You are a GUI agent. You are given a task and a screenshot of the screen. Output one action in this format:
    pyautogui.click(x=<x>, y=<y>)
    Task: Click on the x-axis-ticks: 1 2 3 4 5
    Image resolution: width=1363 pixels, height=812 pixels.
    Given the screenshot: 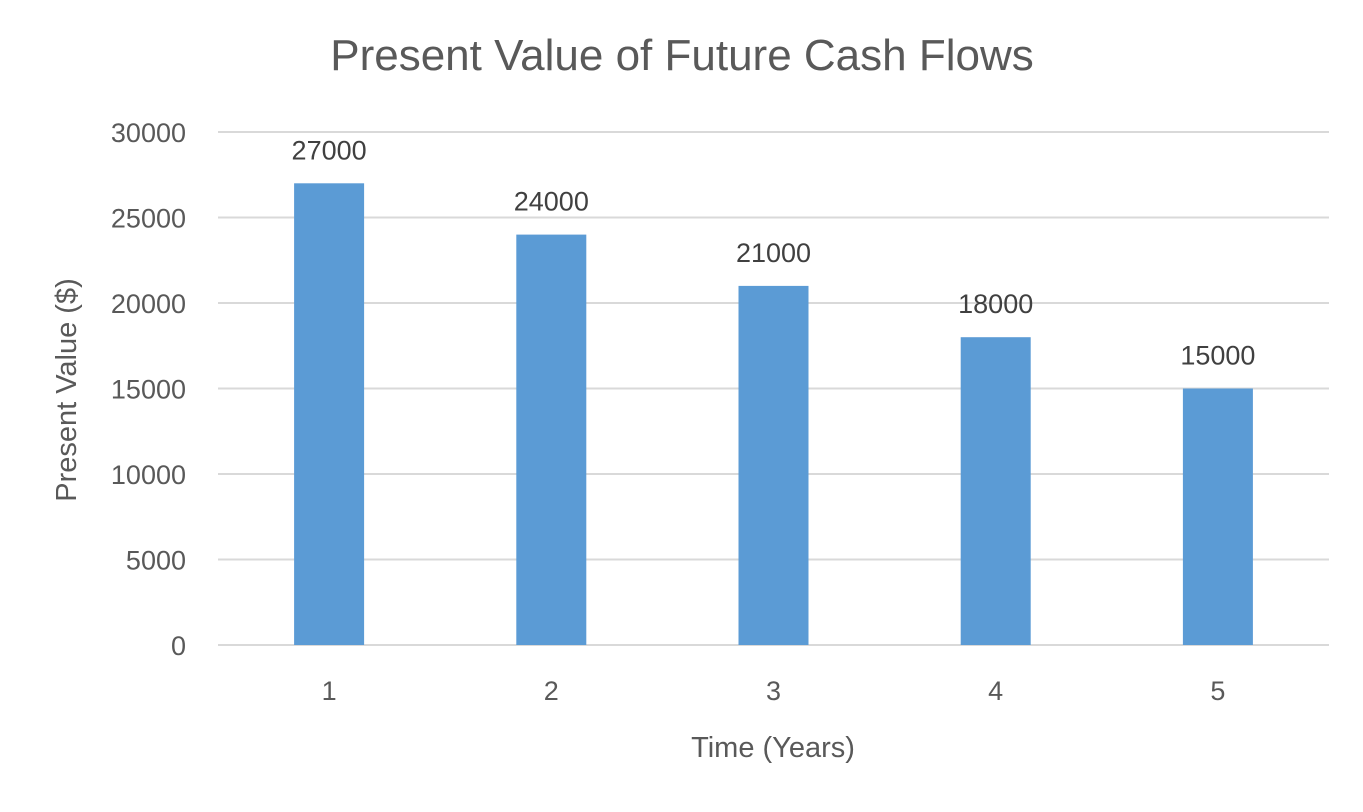 What is the action you would take?
    pyautogui.click(x=774, y=691)
    